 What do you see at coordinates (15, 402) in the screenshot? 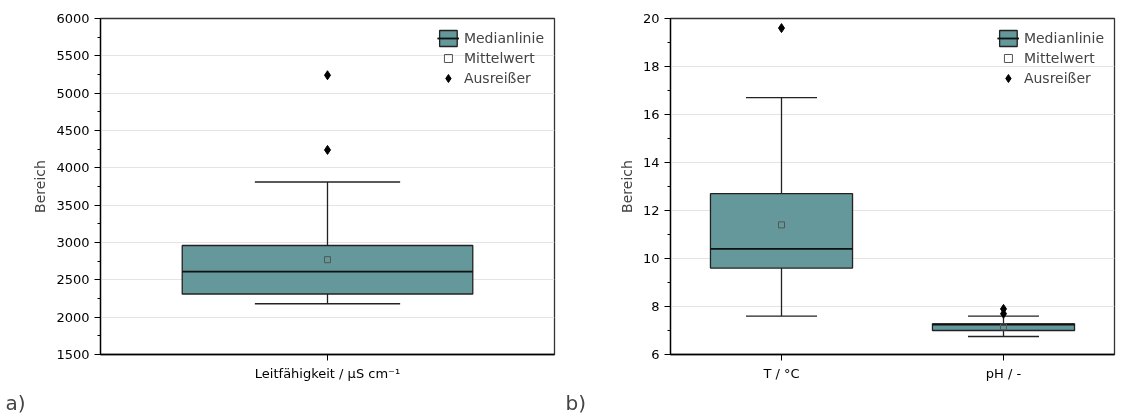
I see `text: a)` at bounding box center [15, 402].